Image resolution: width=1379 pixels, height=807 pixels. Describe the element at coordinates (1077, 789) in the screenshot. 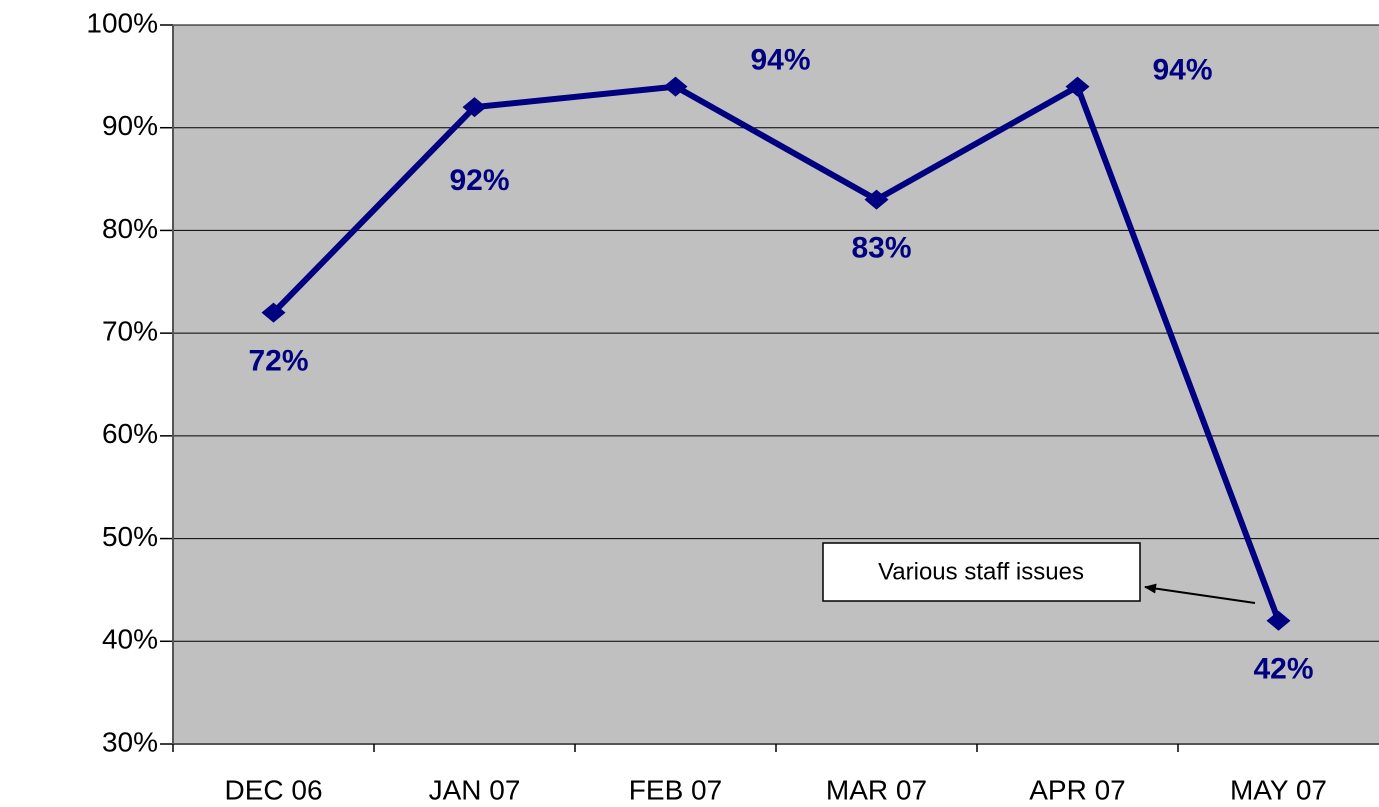

I see `x-tick-label: APR 07` at that location.